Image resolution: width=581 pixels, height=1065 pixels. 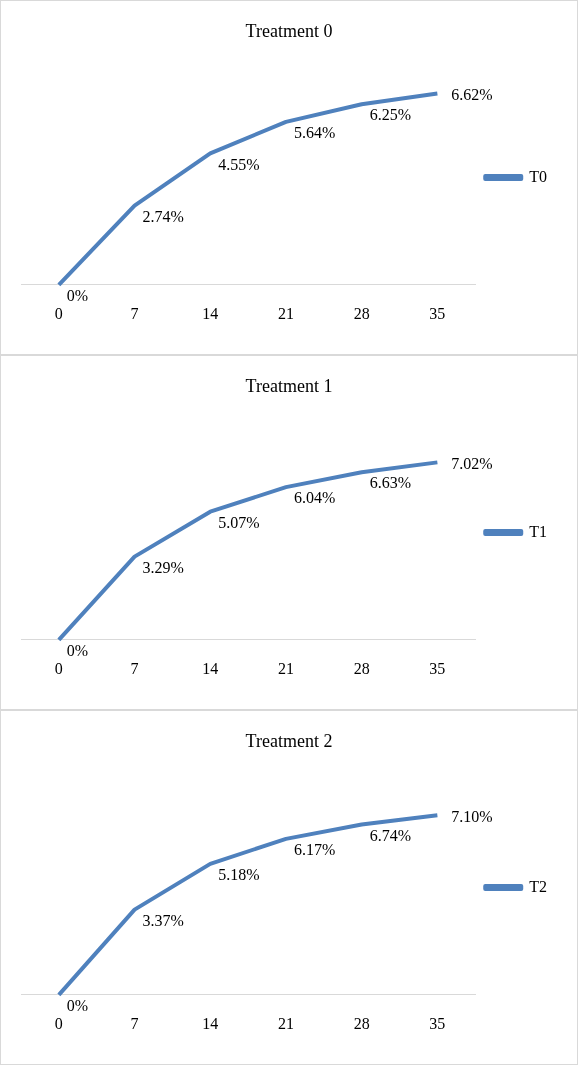 What do you see at coordinates (163, 920) in the screenshot?
I see `data-label: 3.37%` at bounding box center [163, 920].